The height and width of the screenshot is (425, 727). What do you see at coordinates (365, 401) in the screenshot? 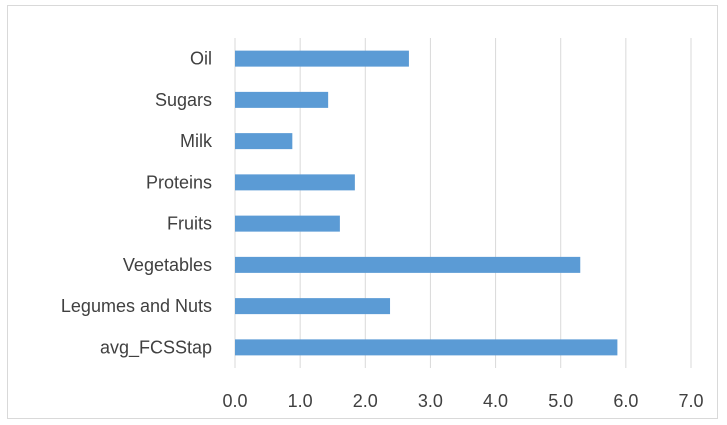
I see `x-tick-label: 2.0` at bounding box center [365, 401].